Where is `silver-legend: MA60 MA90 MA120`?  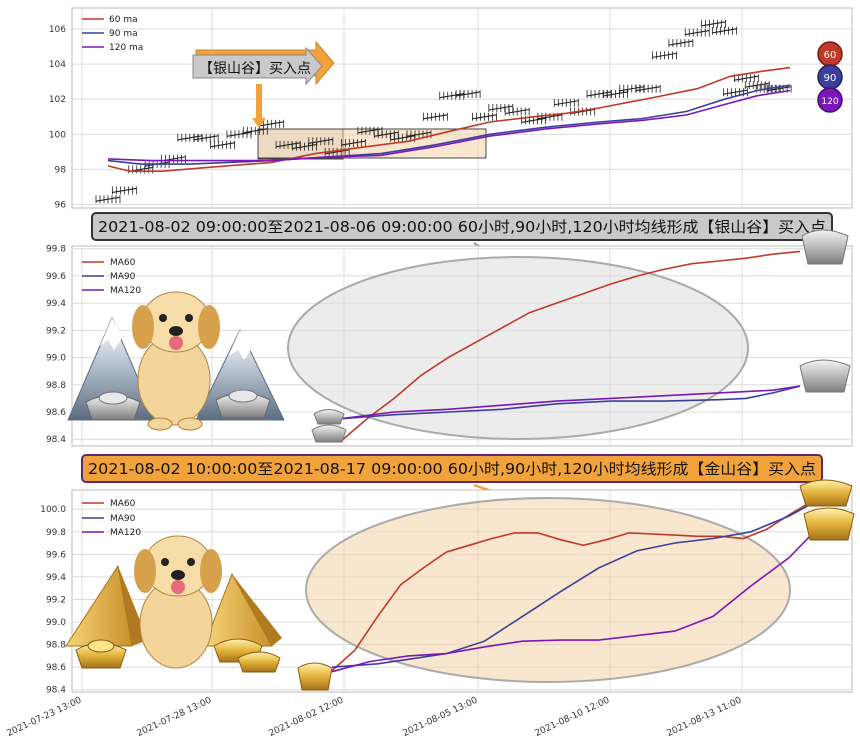 silver-legend: MA60 MA90 MA120 is located at coordinates (111, 277).